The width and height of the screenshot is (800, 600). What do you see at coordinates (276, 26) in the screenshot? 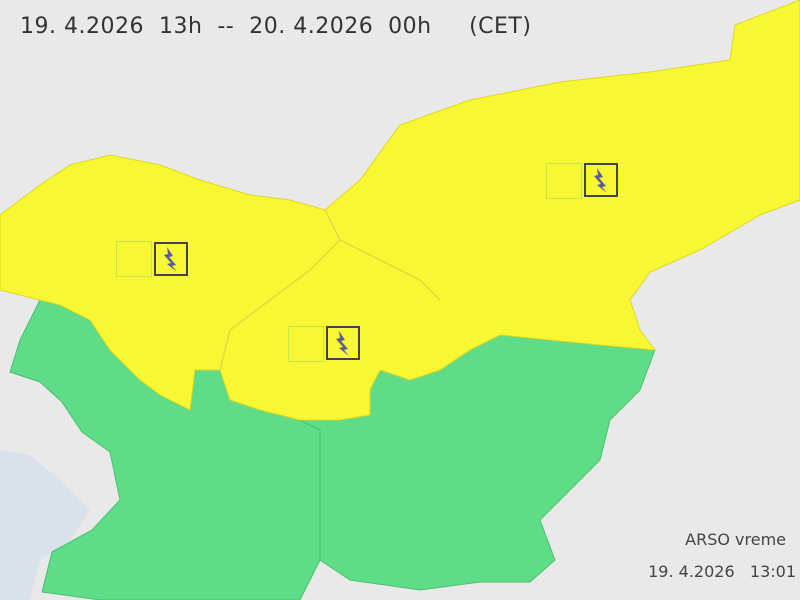
I see `forecast-period: 19. 4.2026 13h -- 20. 4.2026 00h (CET)` at bounding box center [276, 26].